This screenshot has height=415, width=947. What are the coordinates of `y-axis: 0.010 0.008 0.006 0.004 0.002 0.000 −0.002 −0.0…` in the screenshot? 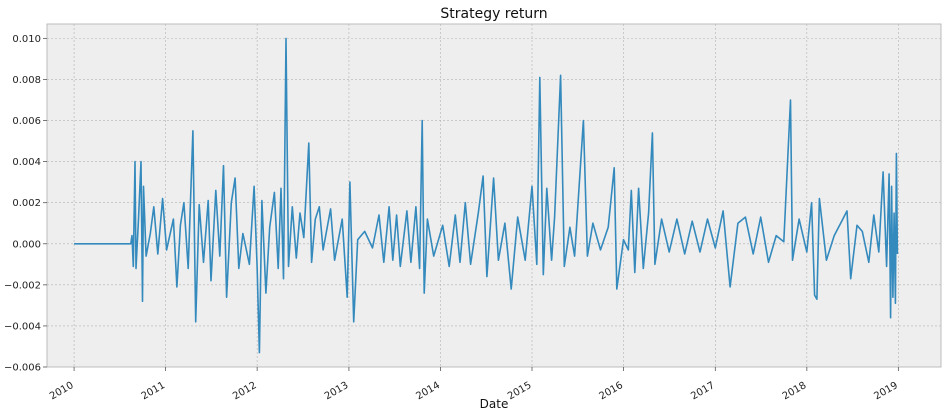 It's located at (25, 204).